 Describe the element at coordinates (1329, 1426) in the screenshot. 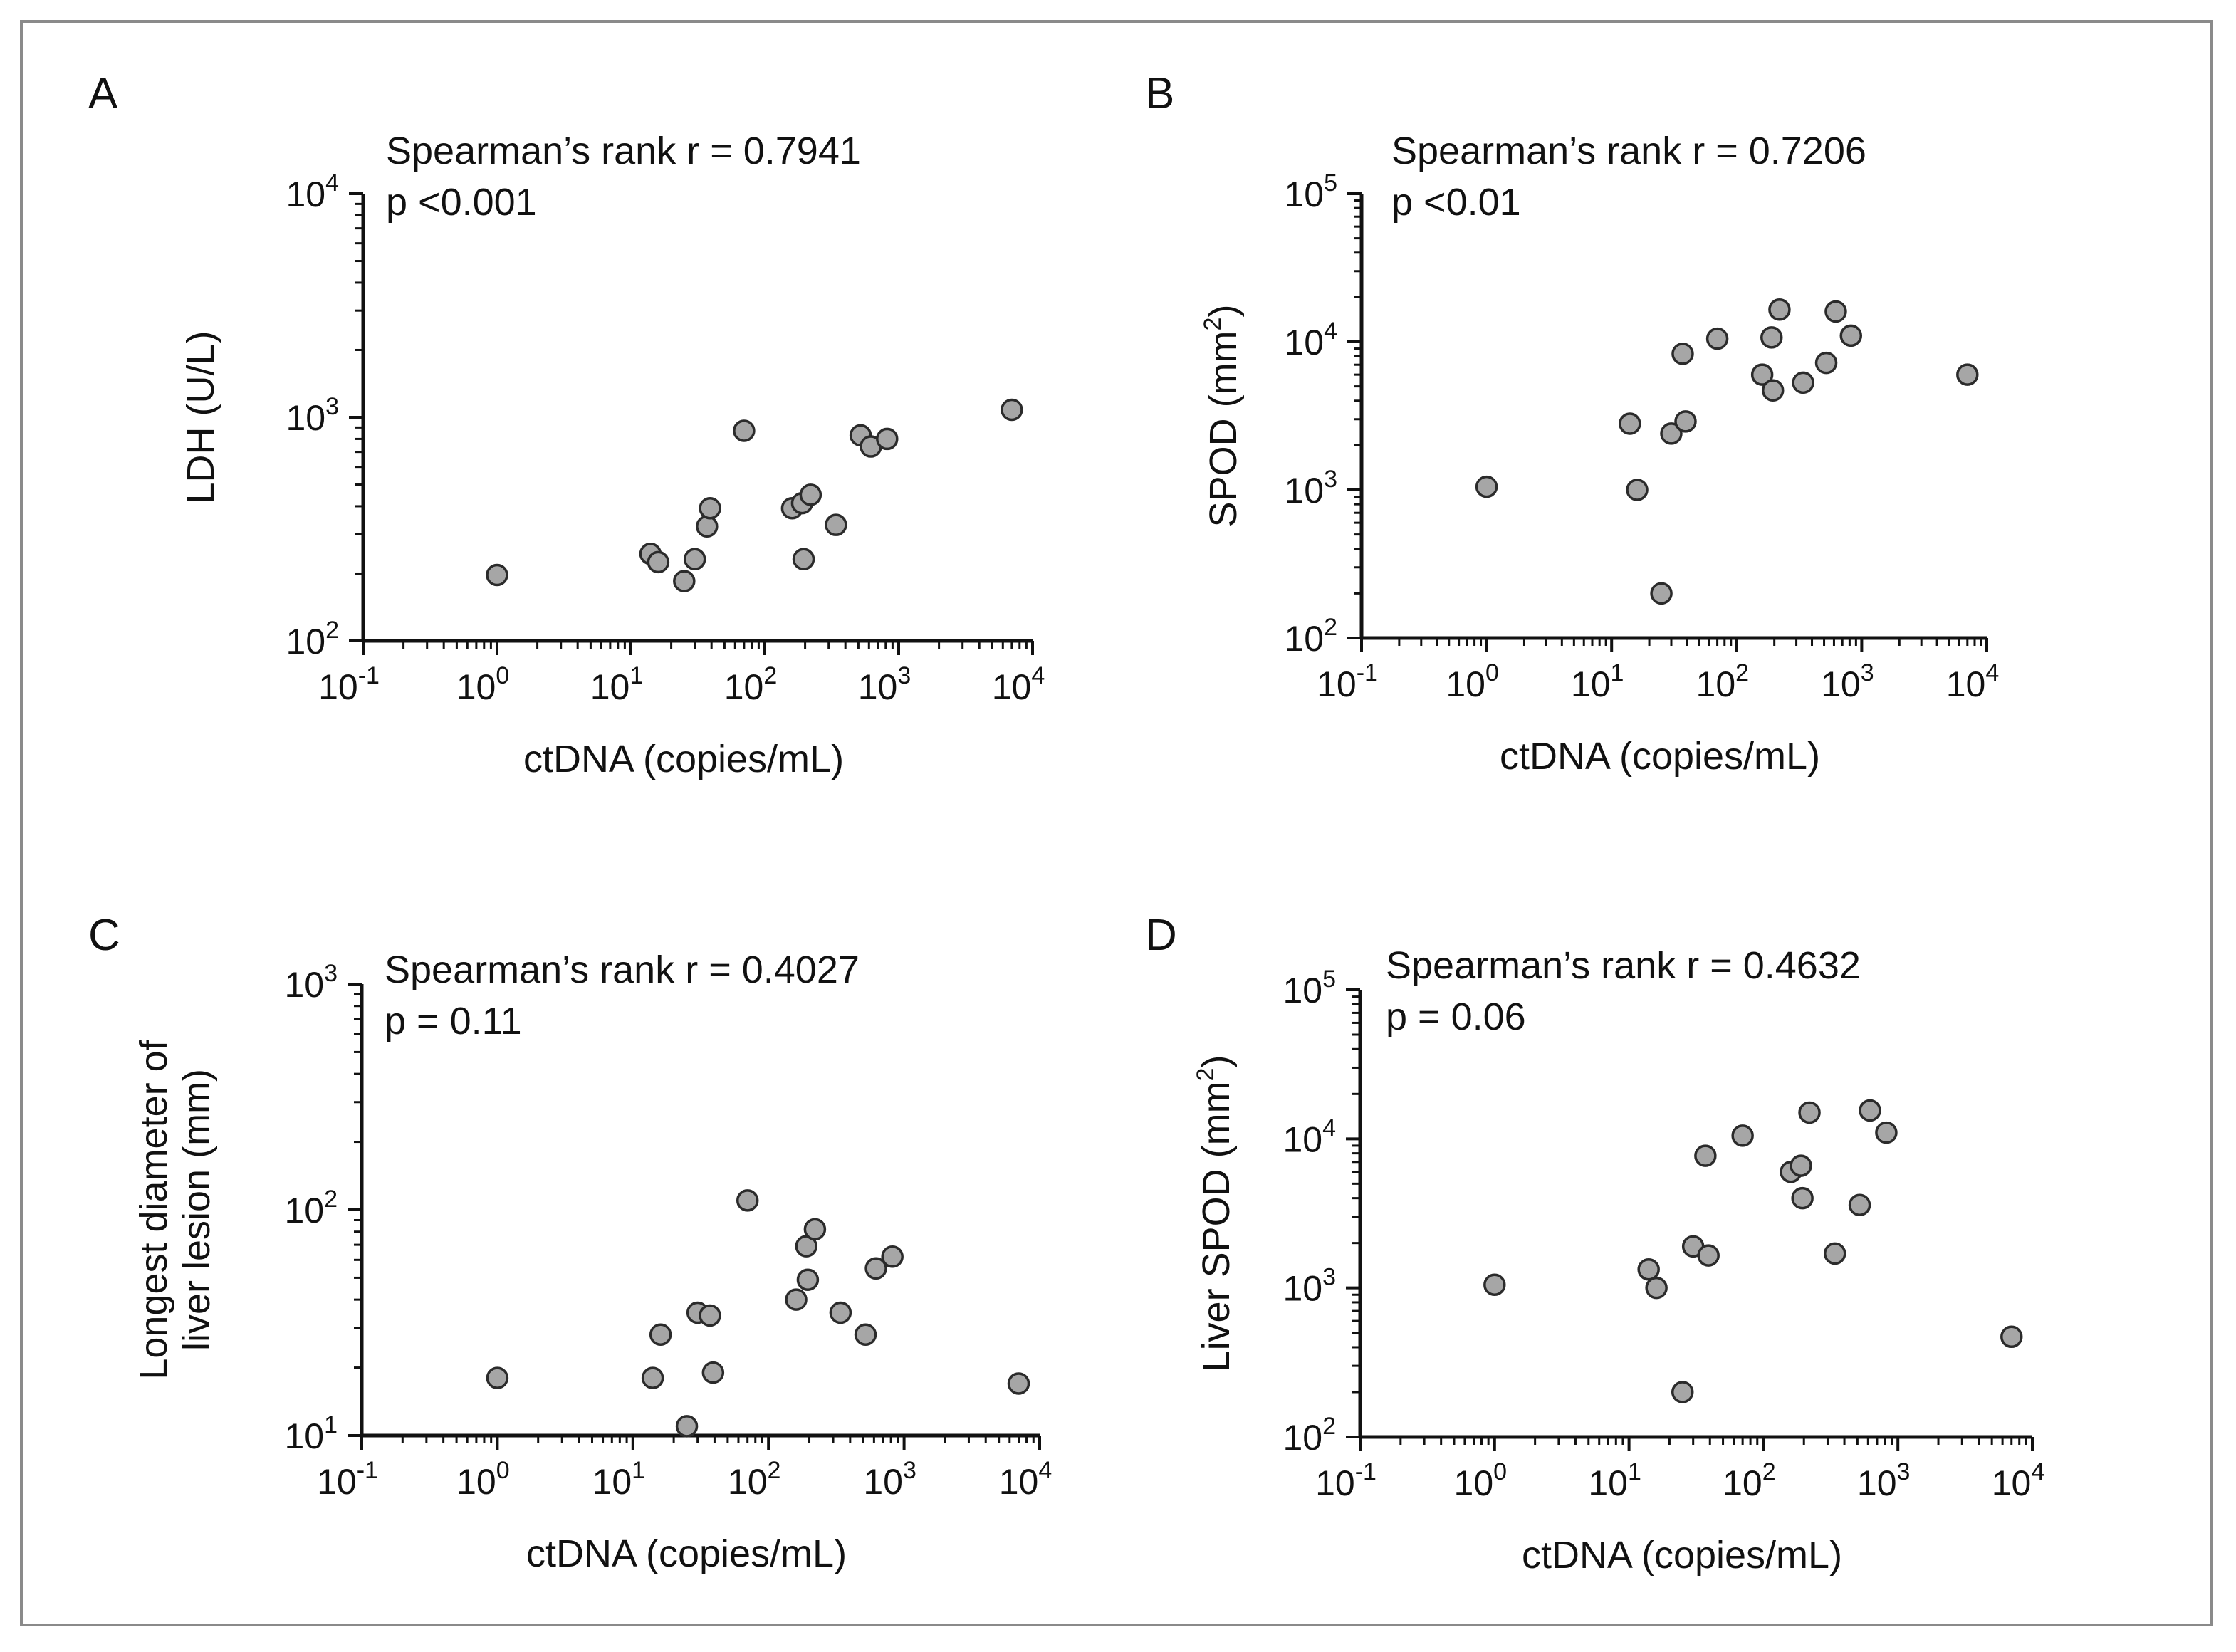

I see `y-tick-exponent: 2` at that location.